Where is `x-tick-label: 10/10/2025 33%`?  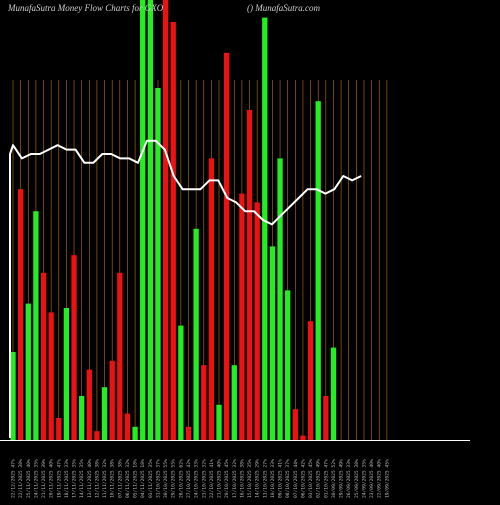 x-tick-label: 10/10/2025 33% is located at coordinates (273, 478).